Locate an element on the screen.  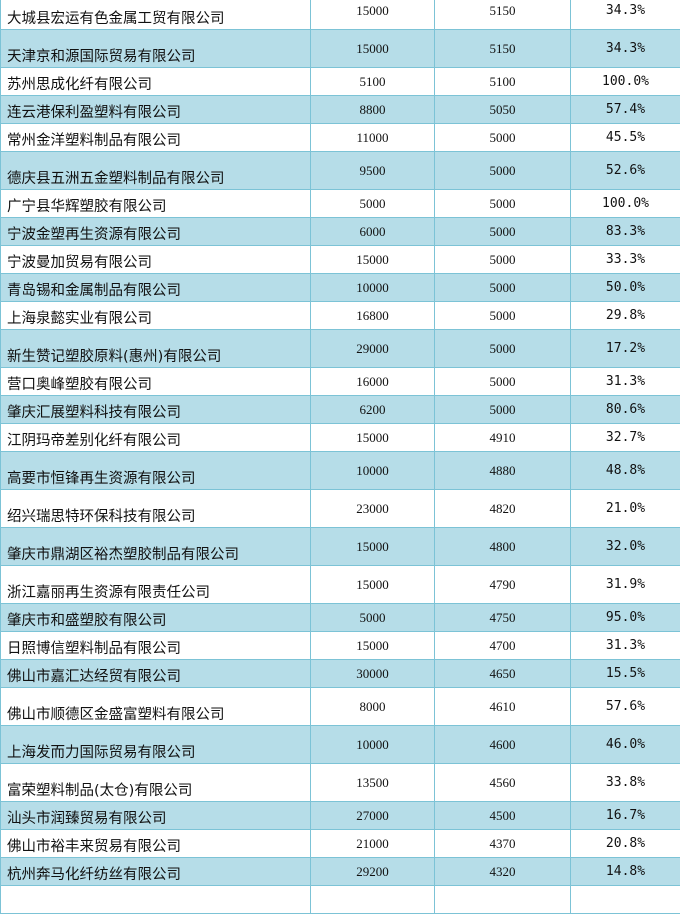
amount-value: 5100 is located at coordinates (503, 82).